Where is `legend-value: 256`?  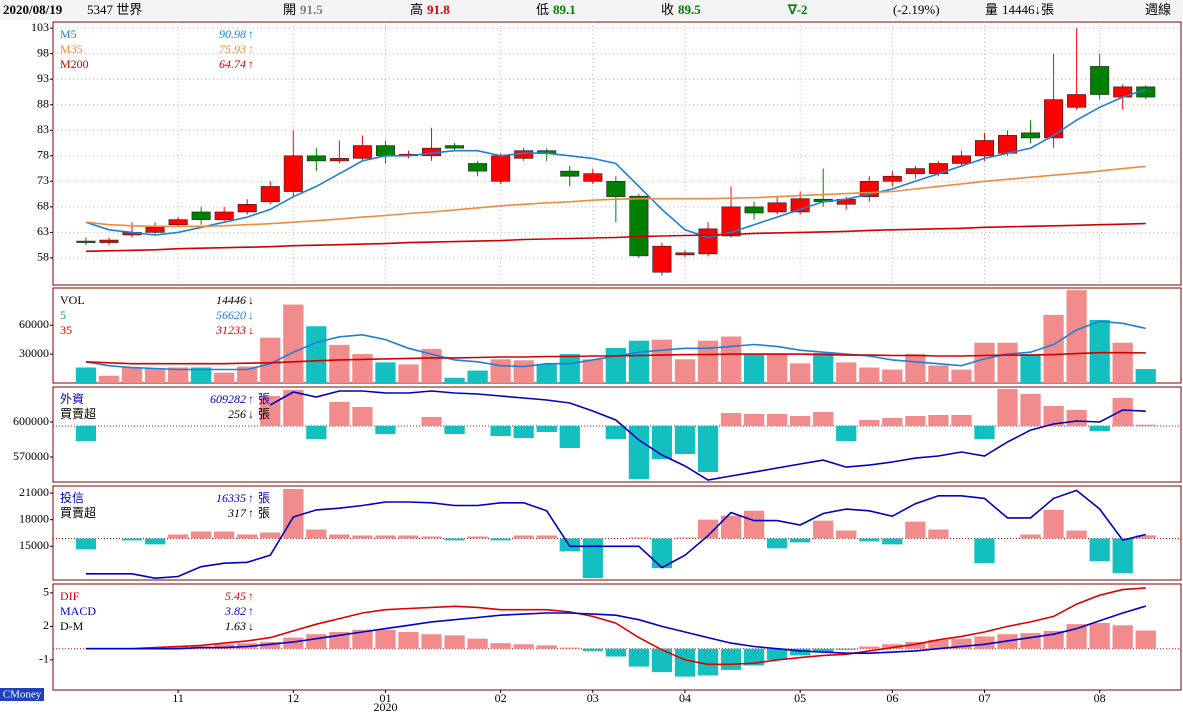 legend-value: 256 is located at coordinates (237, 414).